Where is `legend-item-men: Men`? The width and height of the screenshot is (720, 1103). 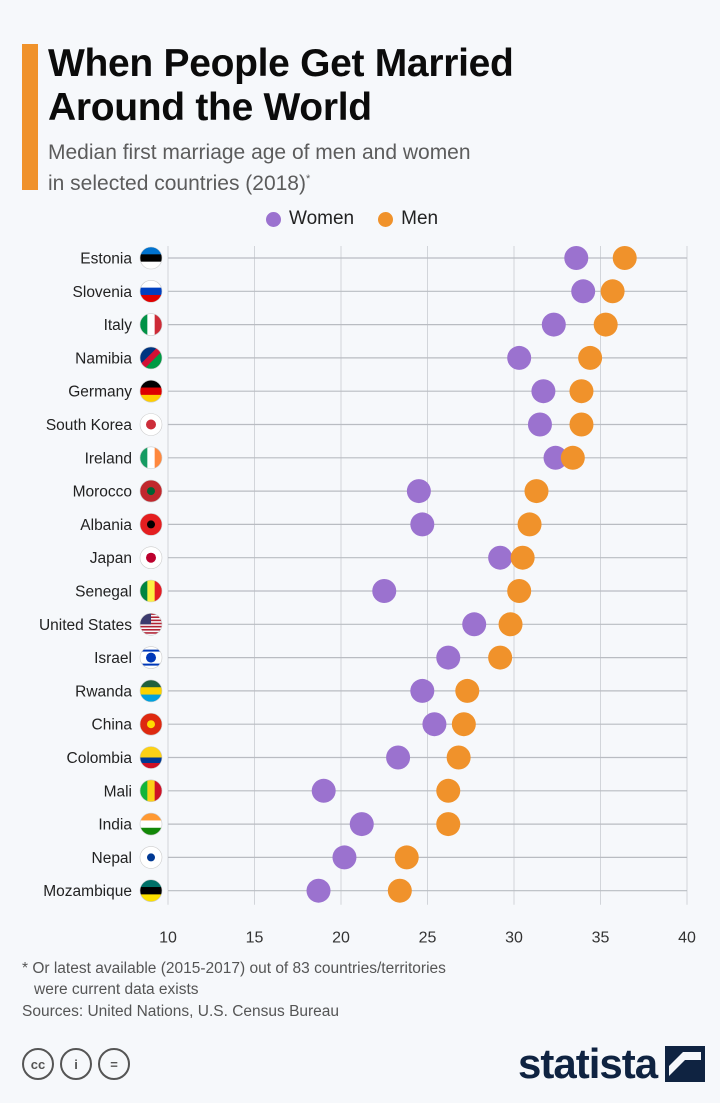 legend-item-men: Men is located at coordinates (408, 219).